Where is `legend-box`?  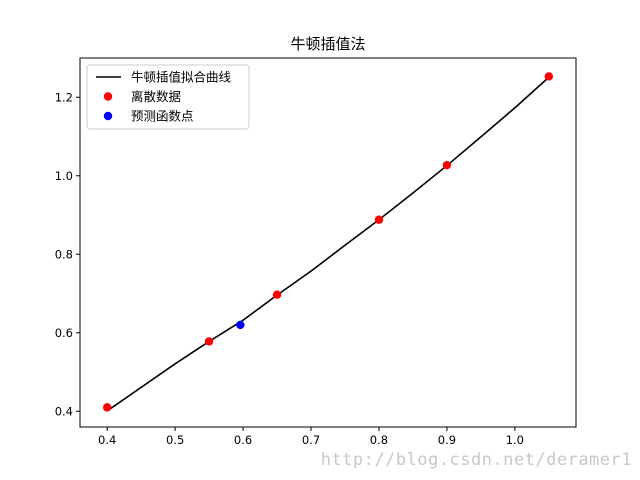
legend-box is located at coordinates (168, 97).